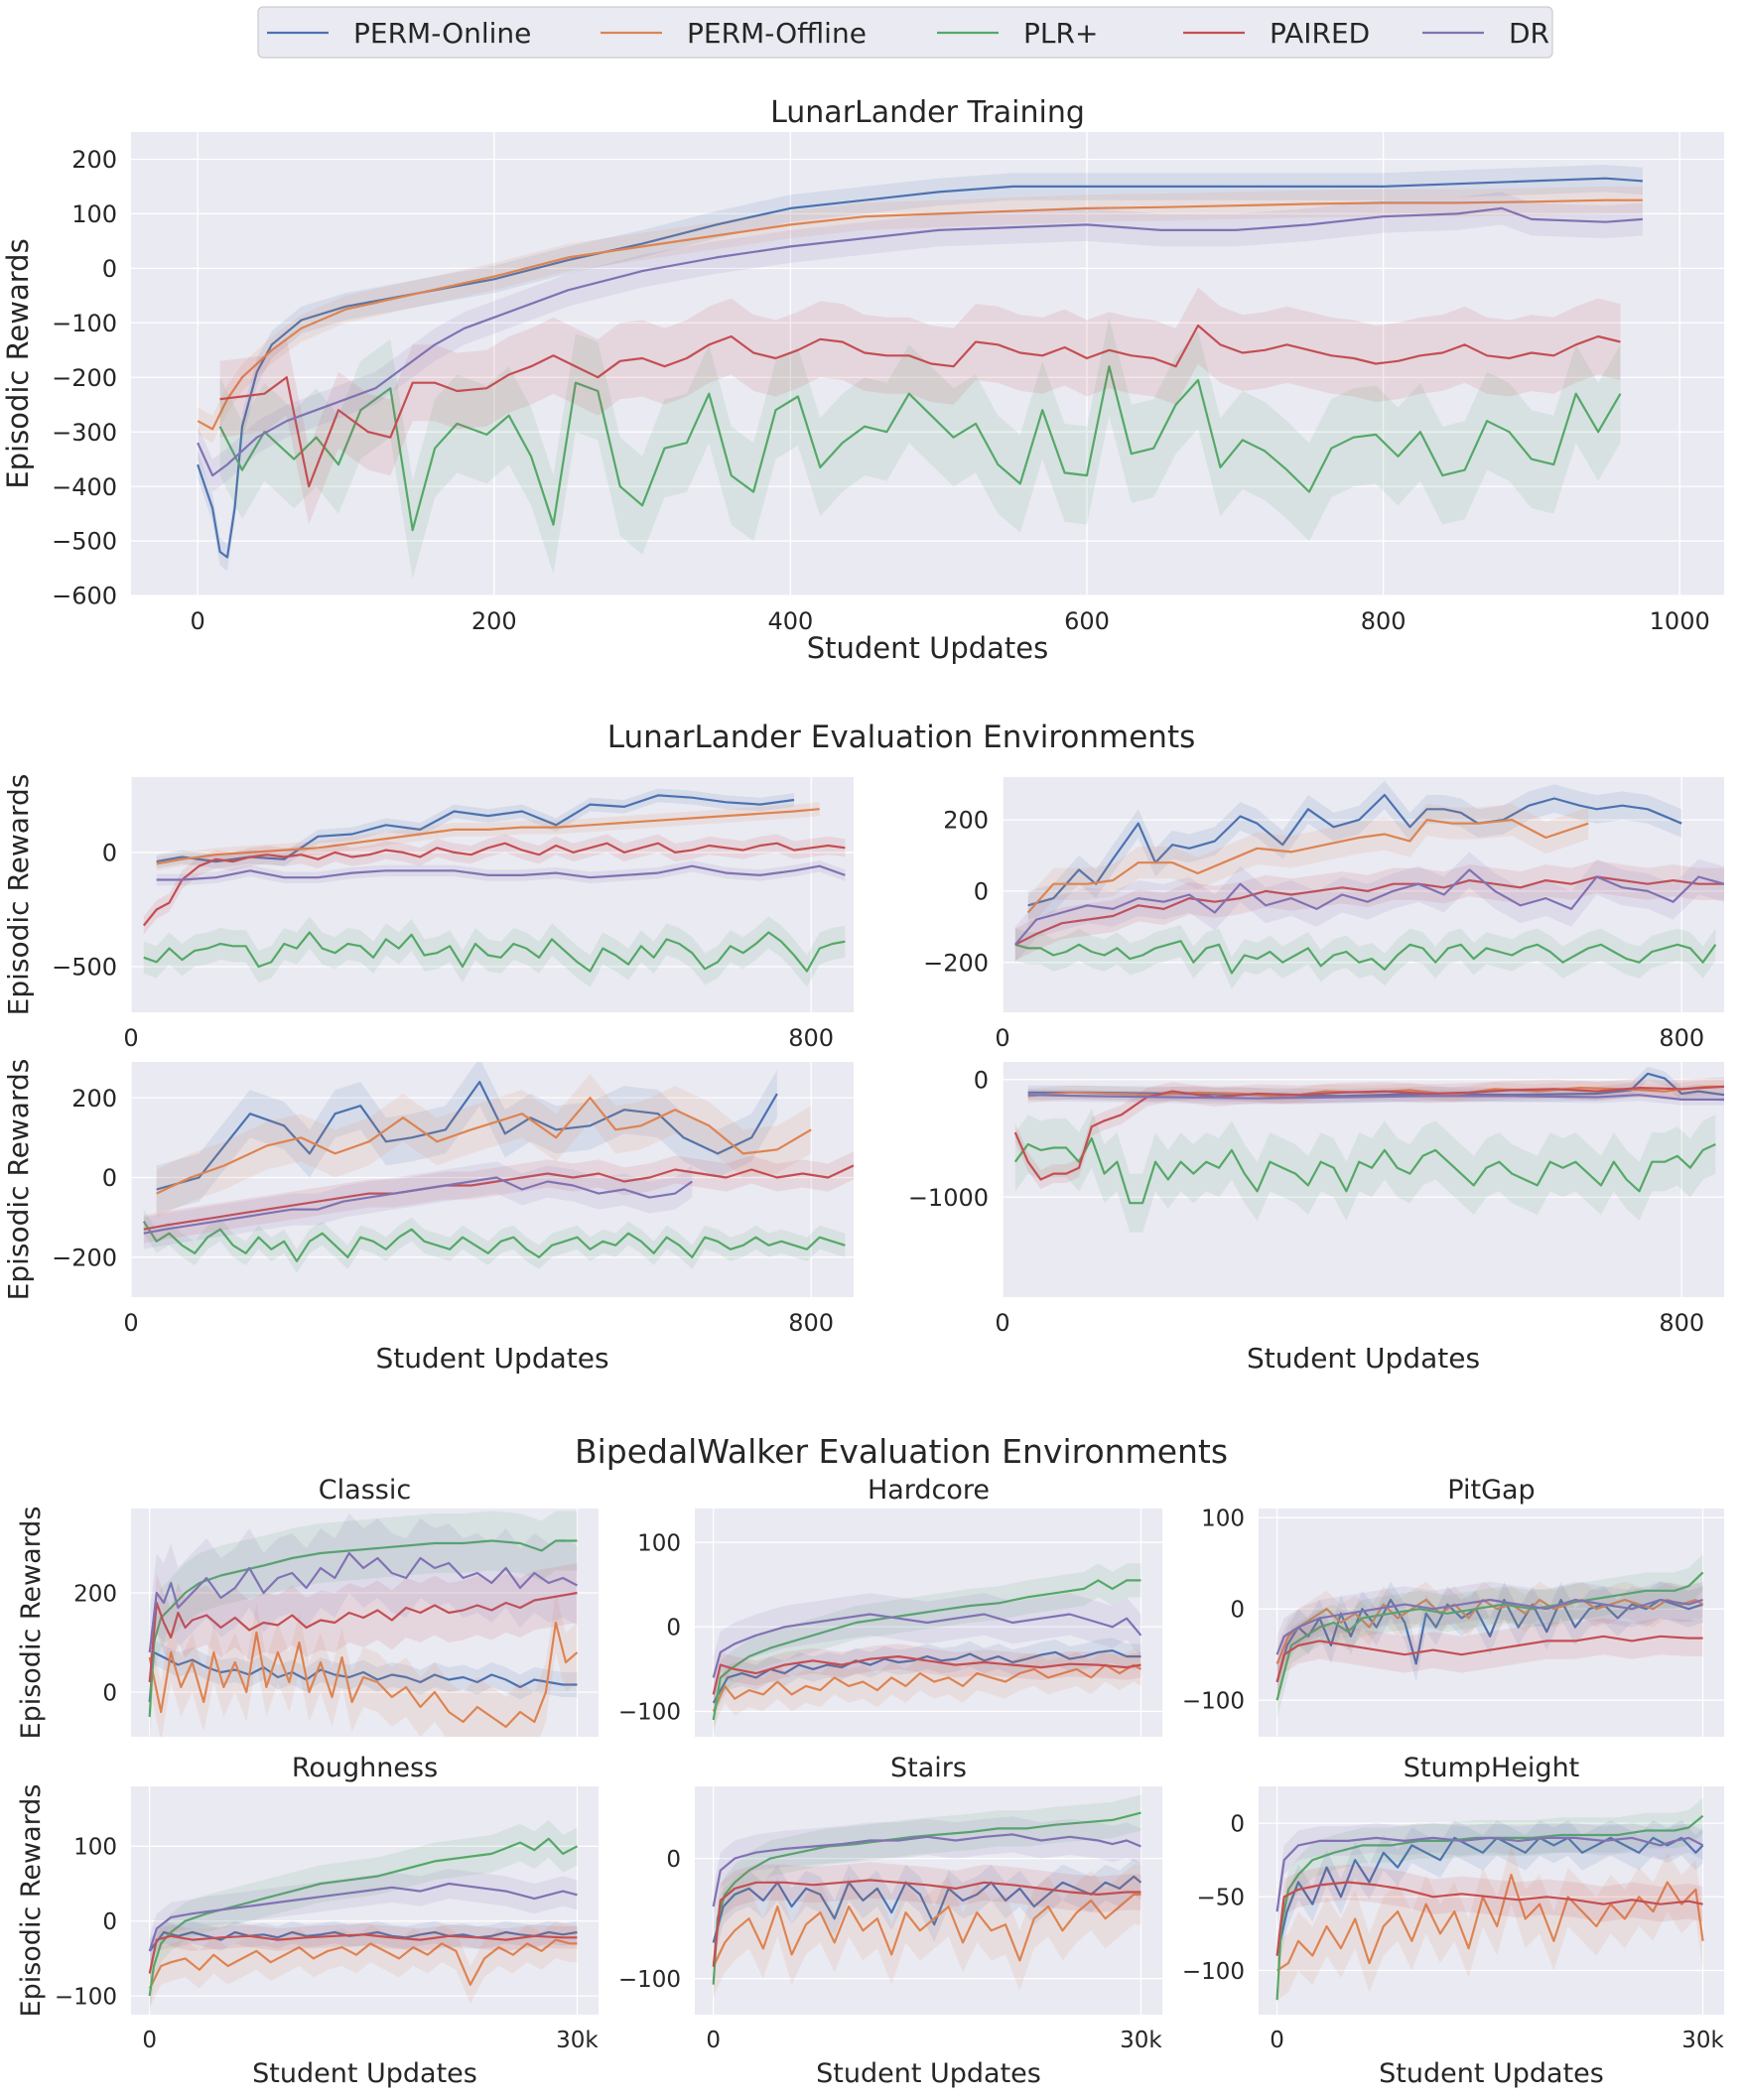  What do you see at coordinates (929, 1490) in the screenshot?
I see `chart-title: Hardcore` at bounding box center [929, 1490].